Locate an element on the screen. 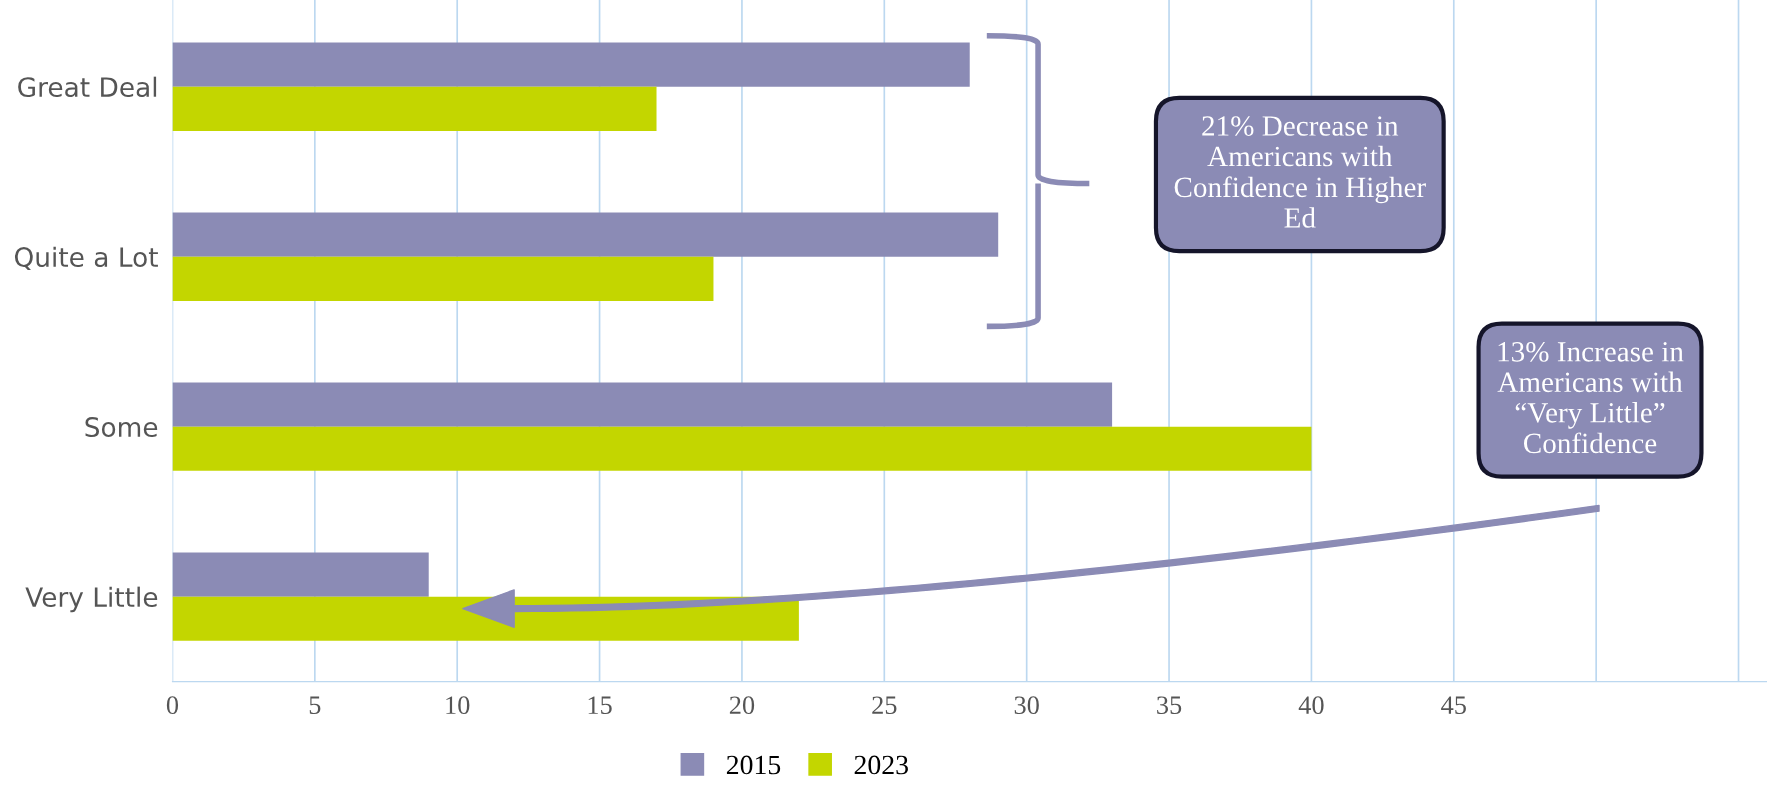  y-tick-label: Quite a Lot is located at coordinates (86, 258).